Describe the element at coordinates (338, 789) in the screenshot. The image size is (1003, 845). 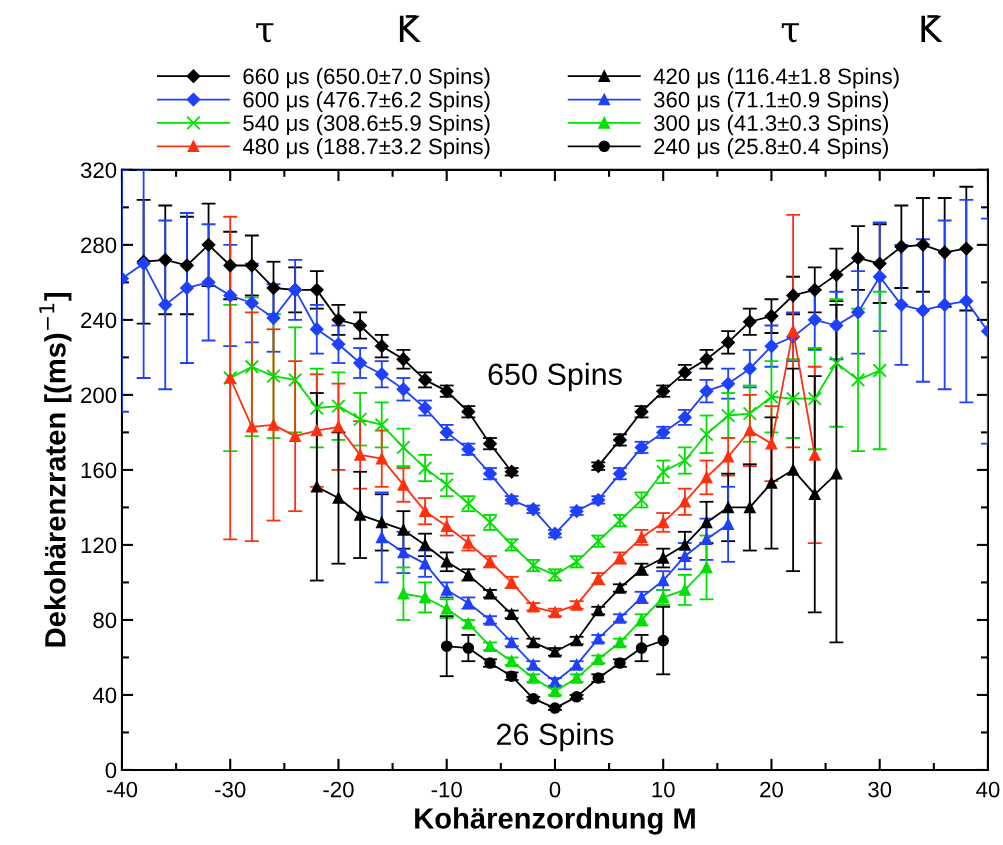
I see `x-tick-label: -20` at that location.